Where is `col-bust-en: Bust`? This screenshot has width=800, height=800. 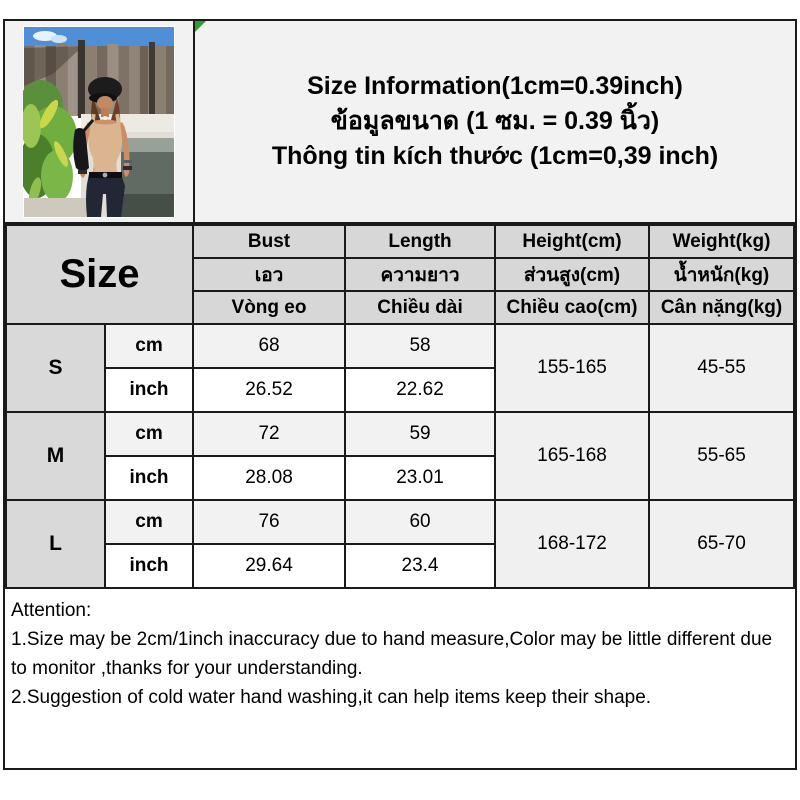 col-bust-en: Bust is located at coordinates (269, 241).